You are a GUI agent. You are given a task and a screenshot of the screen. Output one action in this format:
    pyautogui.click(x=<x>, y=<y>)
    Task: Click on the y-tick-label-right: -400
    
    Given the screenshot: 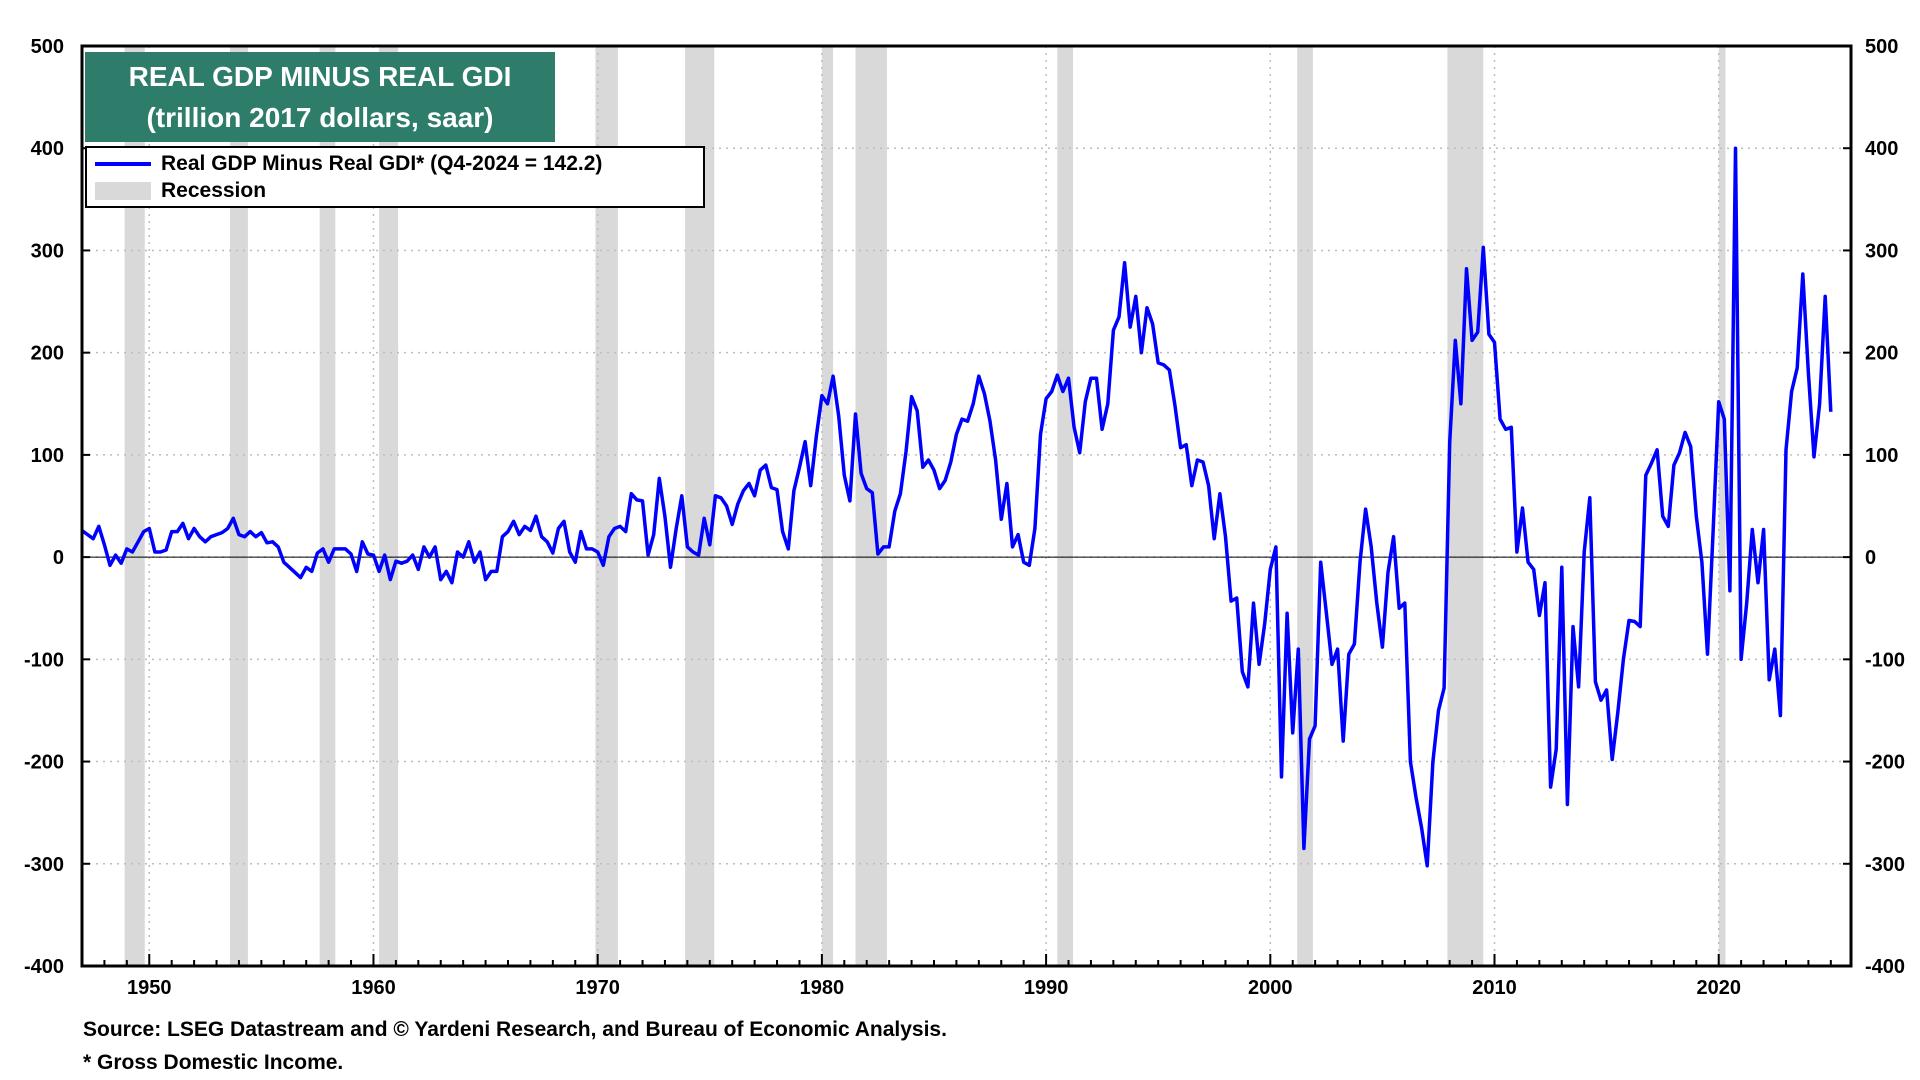 What is the action you would take?
    pyautogui.click(x=1885, y=967)
    